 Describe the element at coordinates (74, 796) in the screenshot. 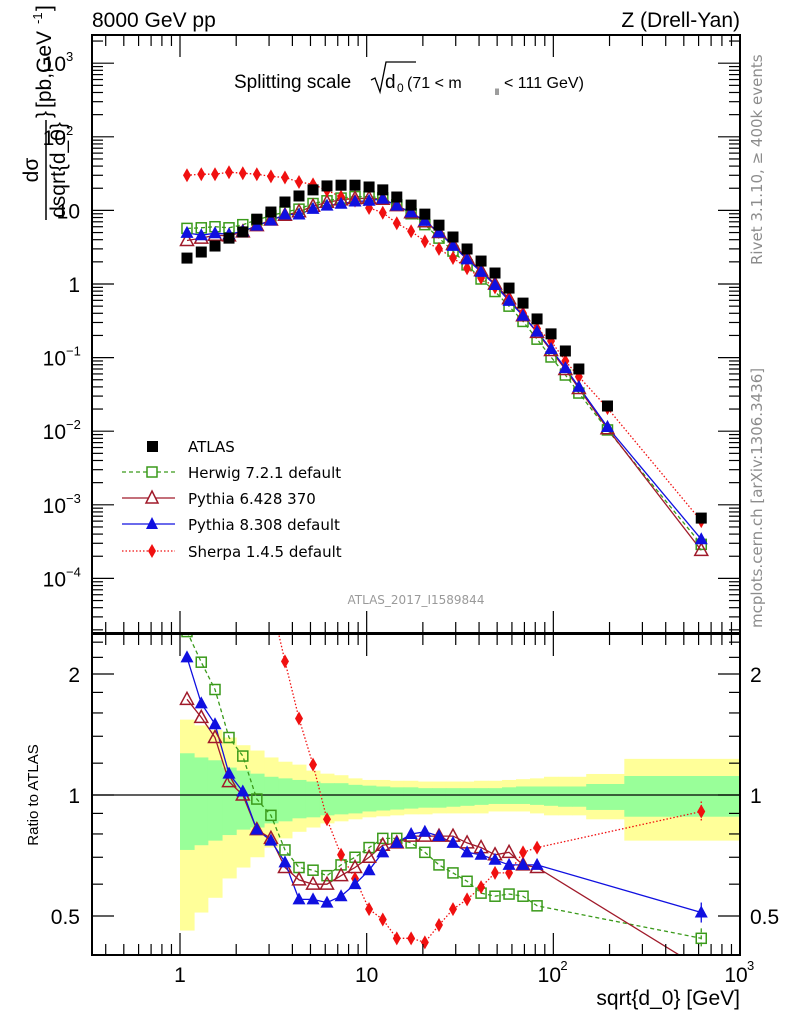

I see `ratio-ytick-label: 1` at that location.